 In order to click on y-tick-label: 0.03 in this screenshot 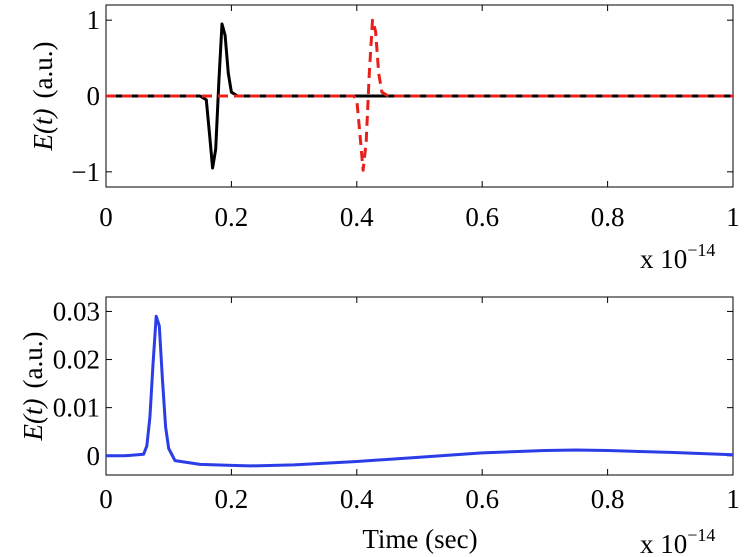, I will do `click(76, 311)`.